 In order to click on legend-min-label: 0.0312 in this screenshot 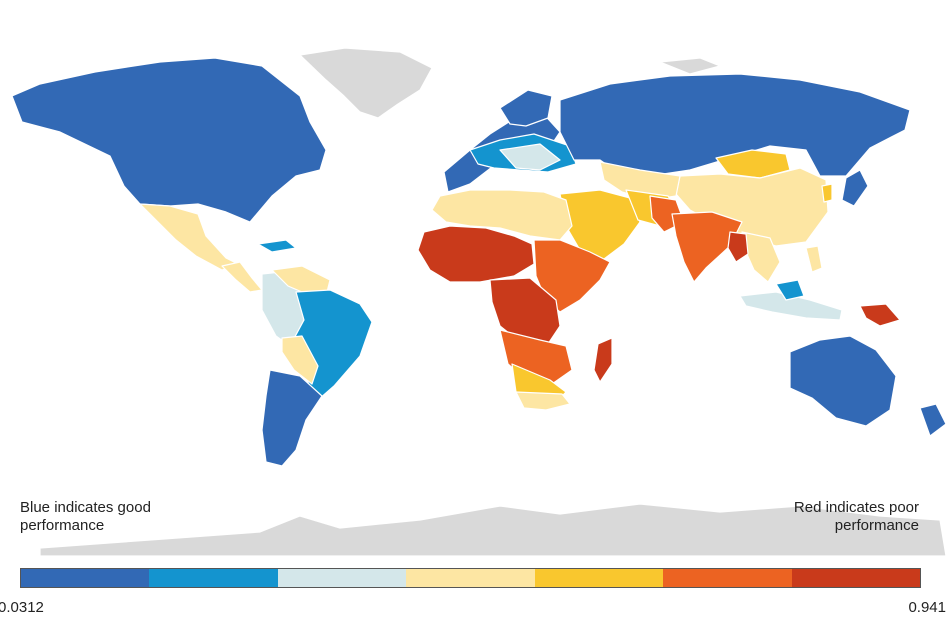, I will do `click(22, 607)`.